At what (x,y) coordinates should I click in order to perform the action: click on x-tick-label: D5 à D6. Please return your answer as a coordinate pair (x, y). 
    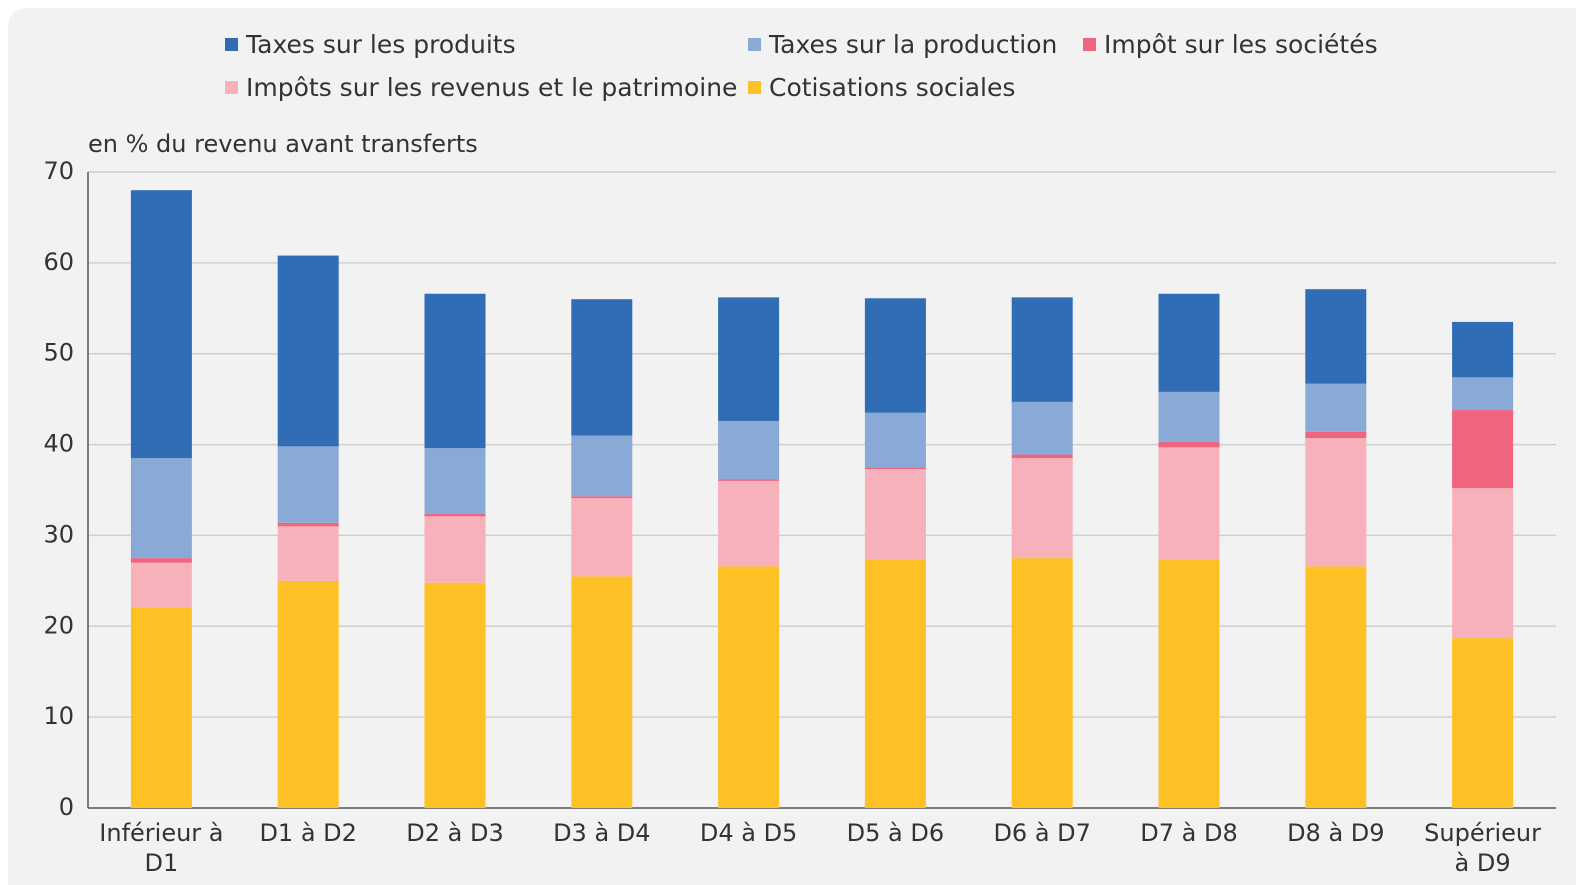
    Looking at the image, I should click on (895, 833).